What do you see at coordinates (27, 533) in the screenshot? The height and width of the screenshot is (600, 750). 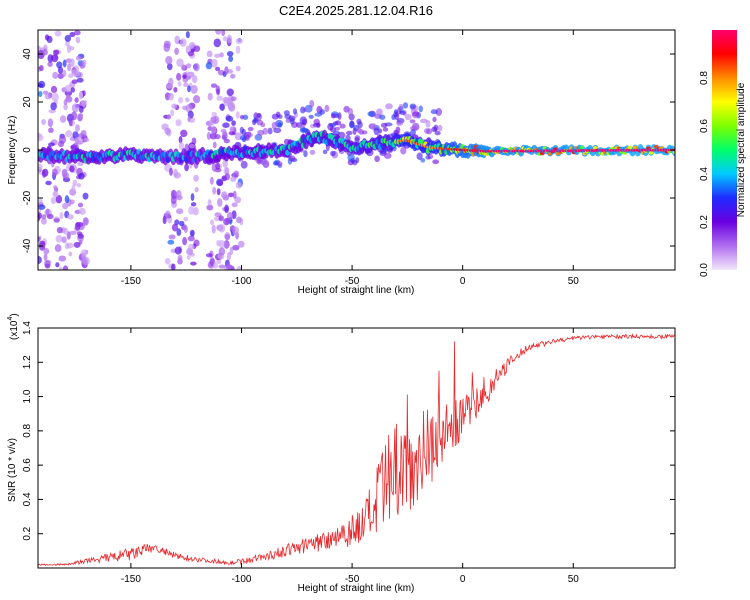 I see `snr-y-tick-label: 0.2` at bounding box center [27, 533].